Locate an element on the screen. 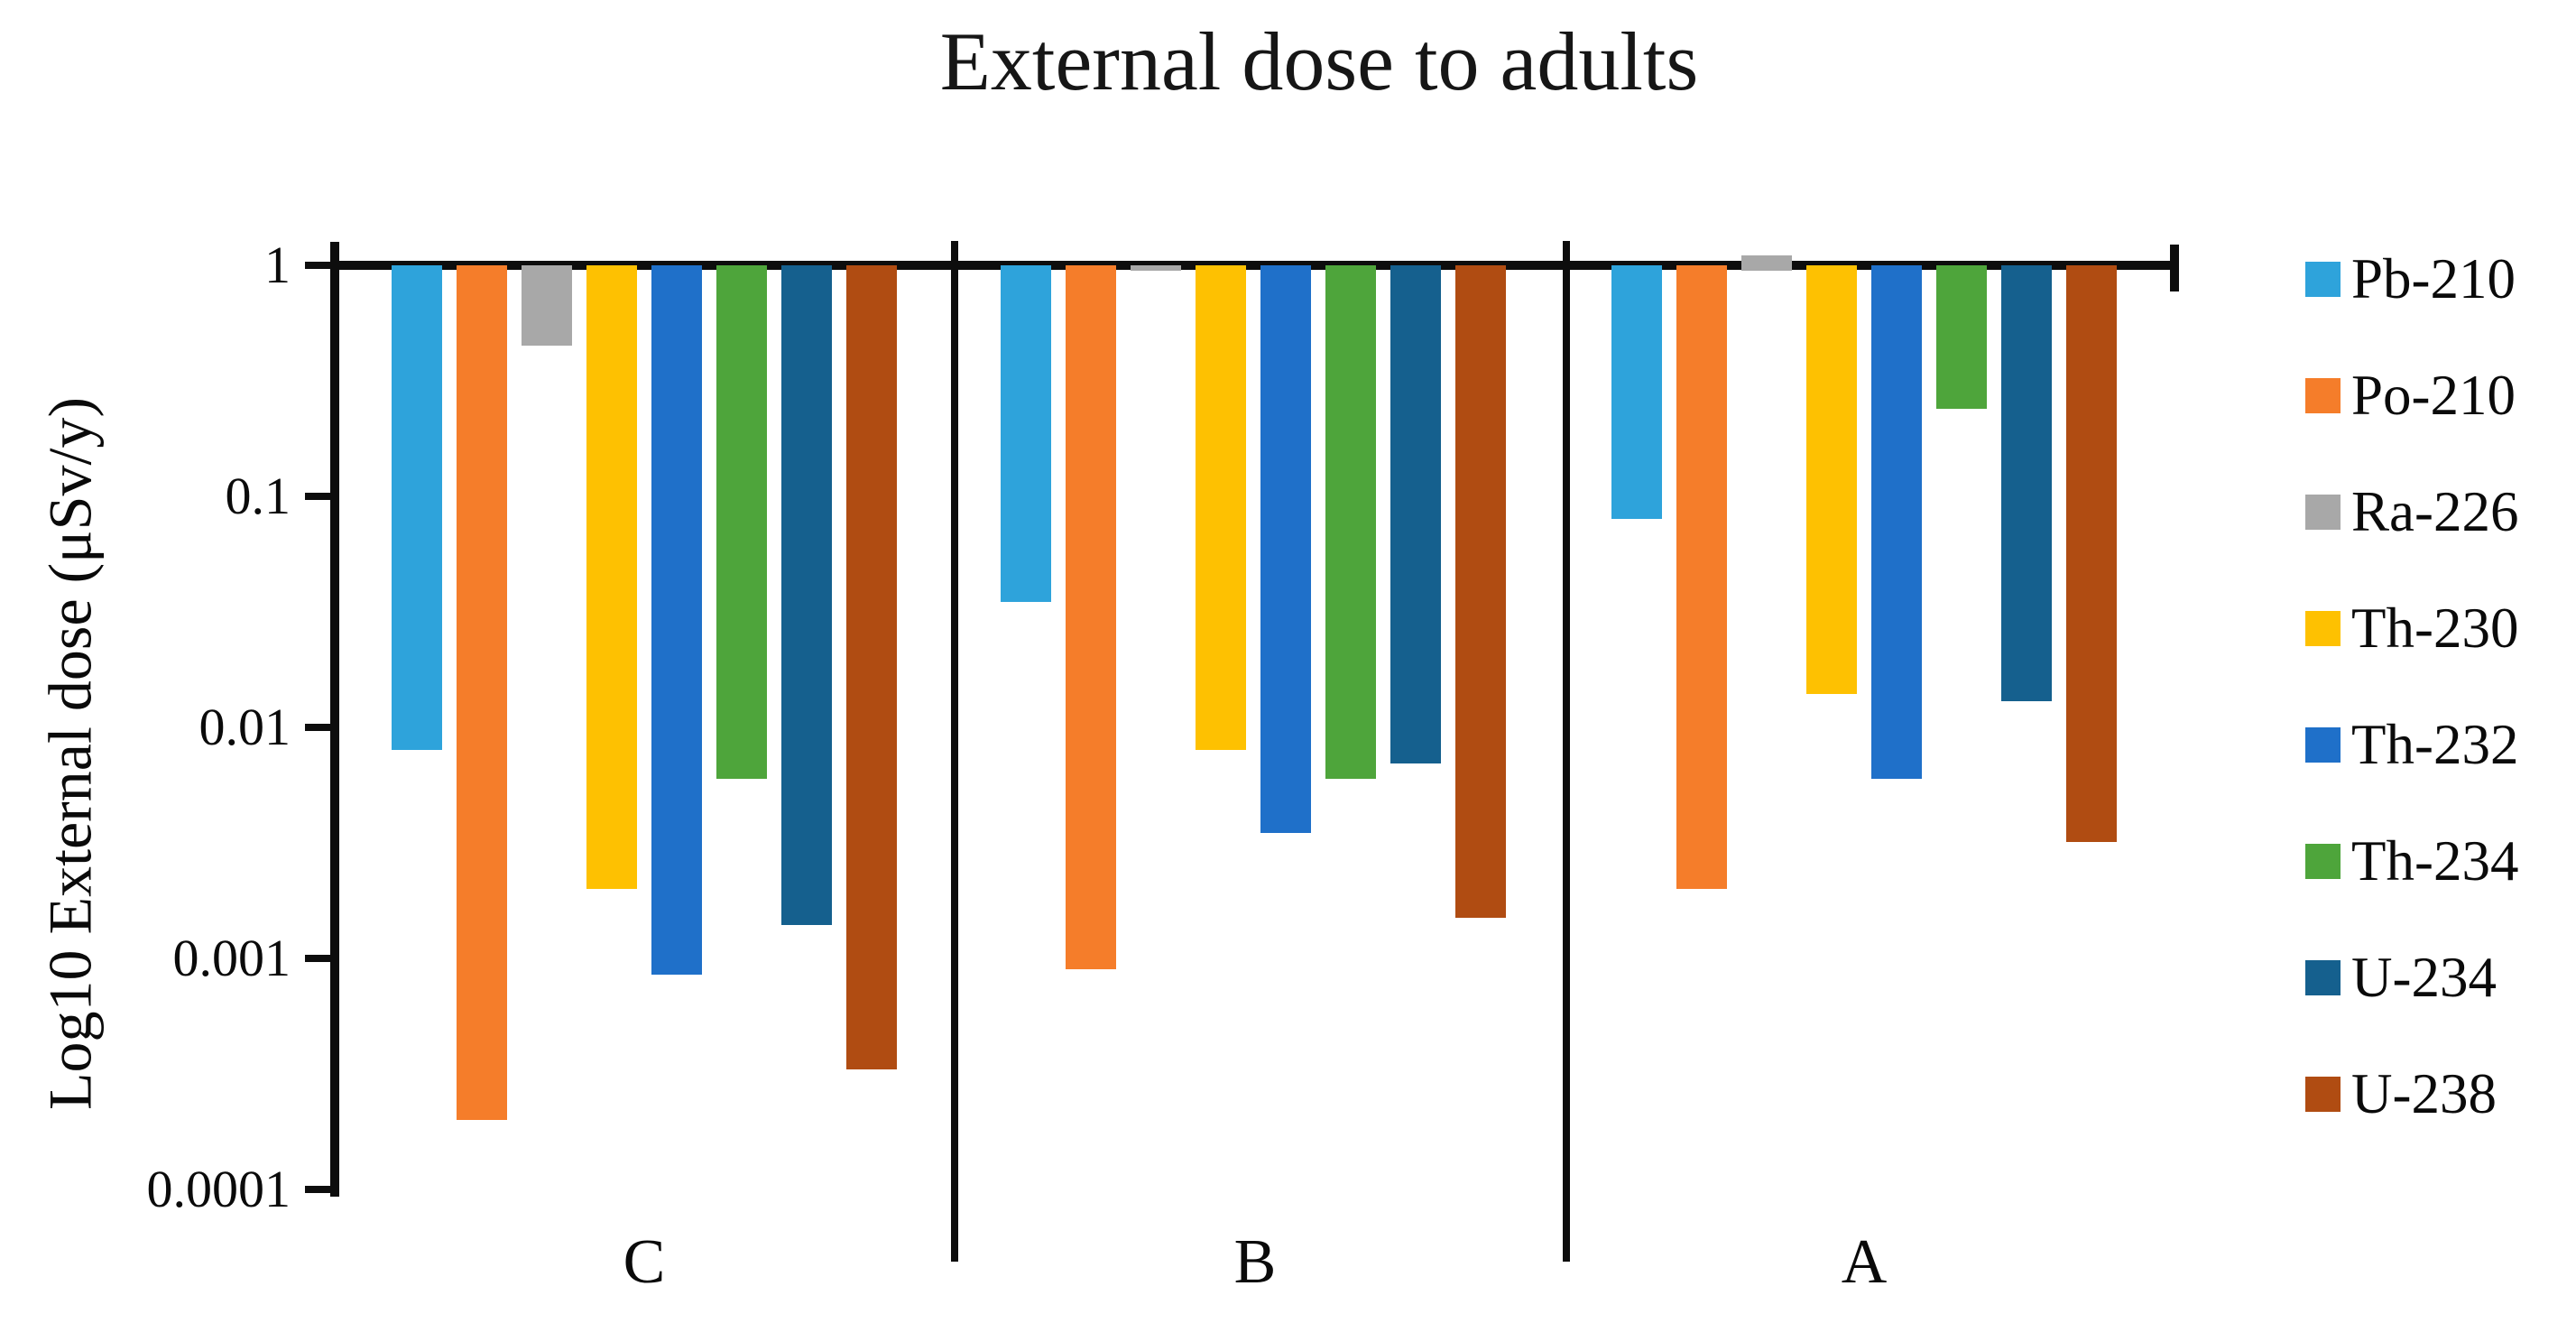  legend-label-u-238: U-238 is located at coordinates (2424, 1093).